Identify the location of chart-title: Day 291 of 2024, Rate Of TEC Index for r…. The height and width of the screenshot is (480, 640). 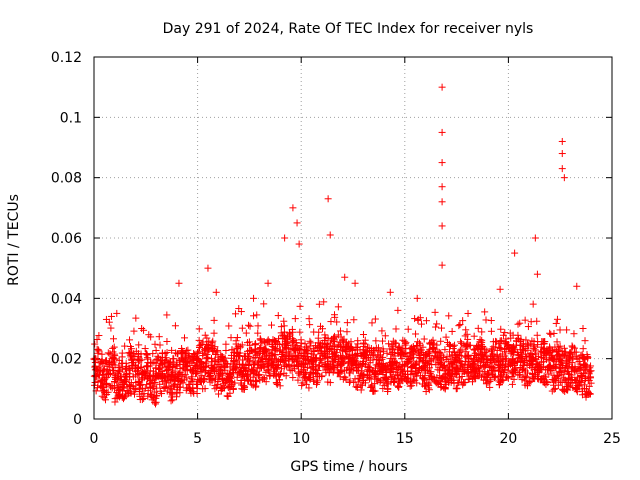
(348, 29).